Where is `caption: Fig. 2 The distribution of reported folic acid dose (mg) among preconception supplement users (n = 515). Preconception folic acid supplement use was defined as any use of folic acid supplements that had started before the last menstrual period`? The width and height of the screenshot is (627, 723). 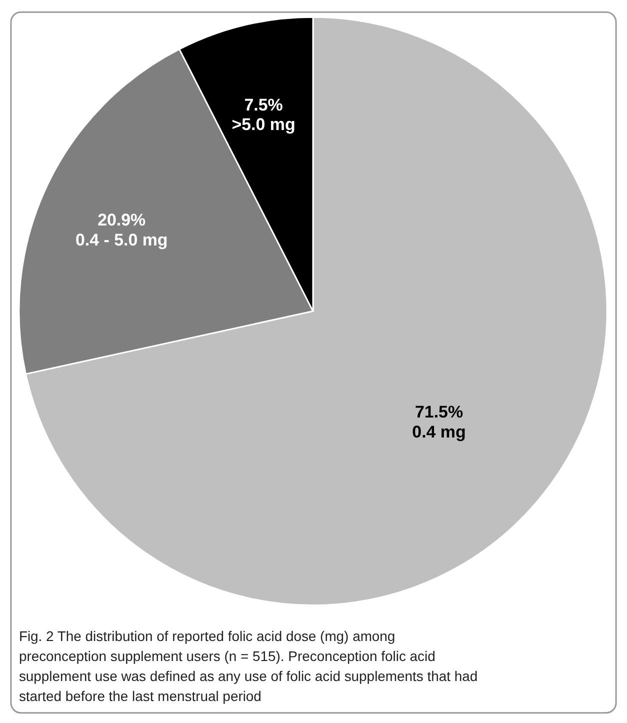 caption: Fig. 2 The distribution of reported folic acid dose (mg) among preconception supplement users (n = 515). Preconception folic acid supplement use was defined as any use of folic acid supplements that had started before the last menstrual period is located at coordinates (248, 666).